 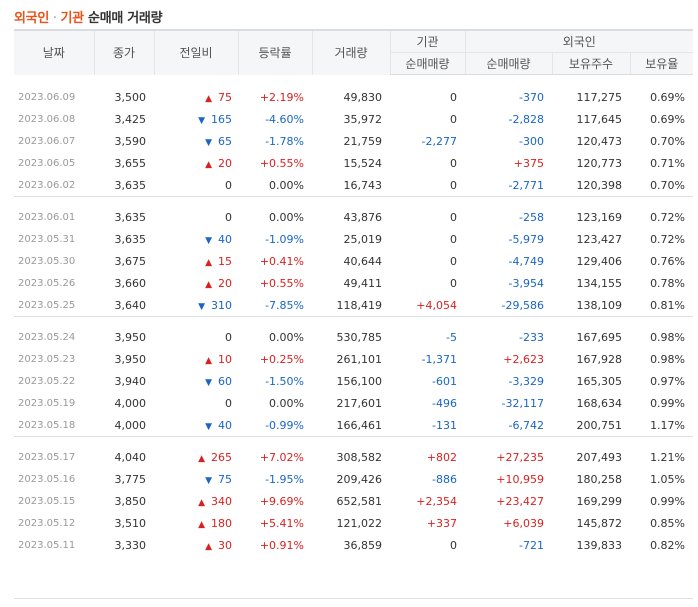 What do you see at coordinates (284, 305) in the screenshot?
I see `cell-rate: -7.85%` at bounding box center [284, 305].